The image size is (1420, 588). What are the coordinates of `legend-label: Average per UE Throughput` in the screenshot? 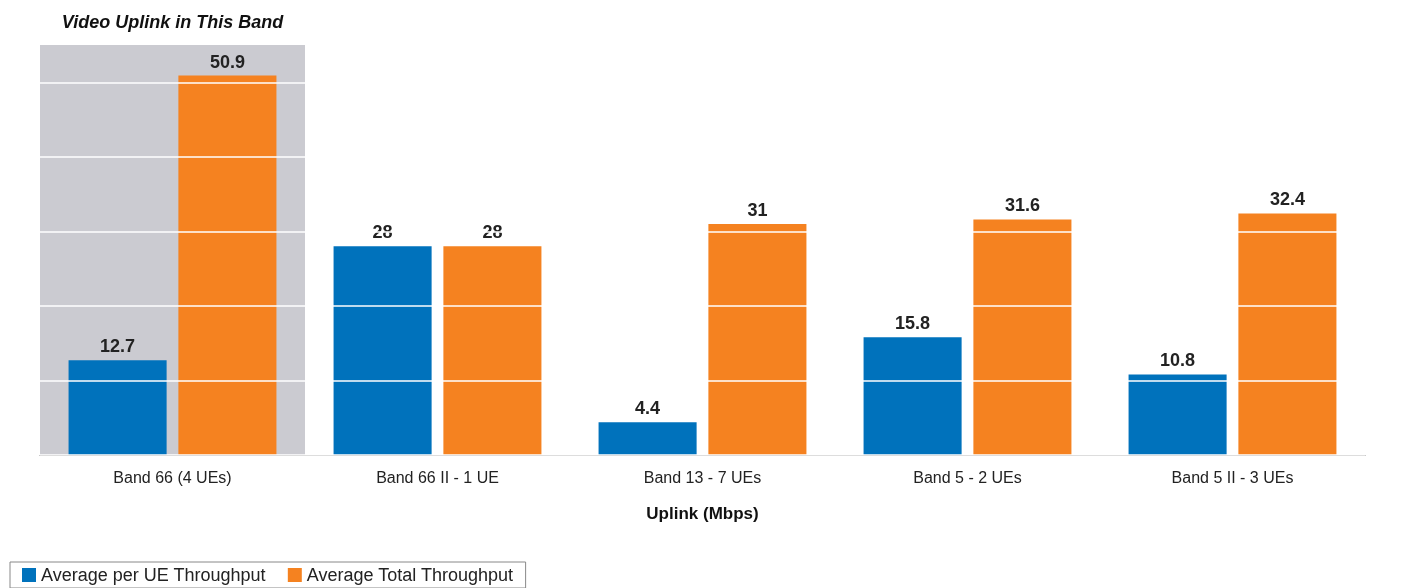 It's located at (153, 575).